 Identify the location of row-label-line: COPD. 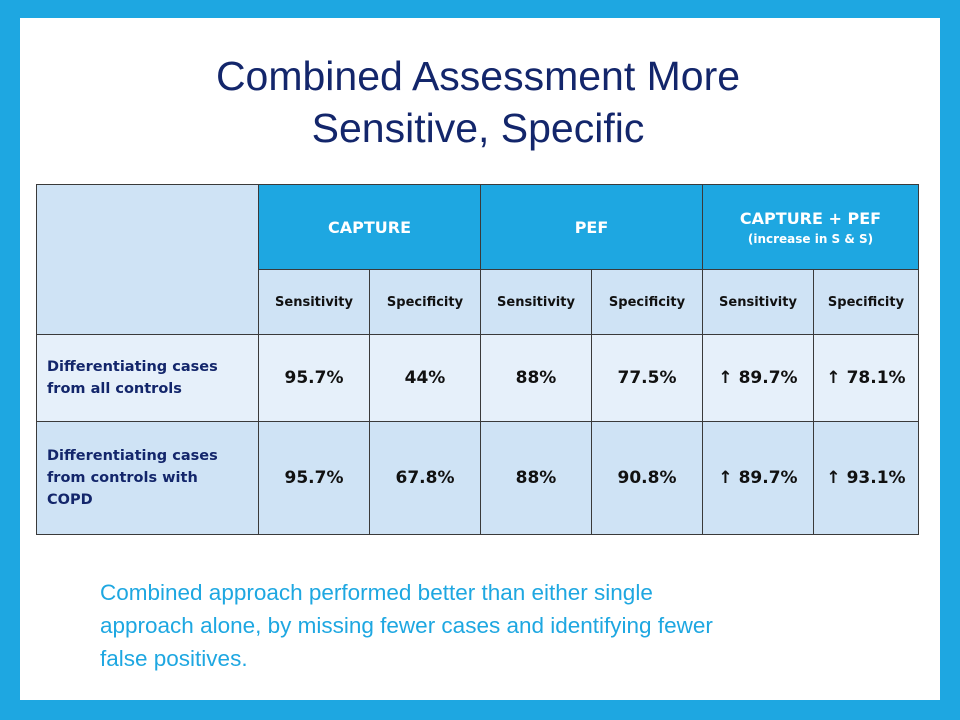
(70, 500).